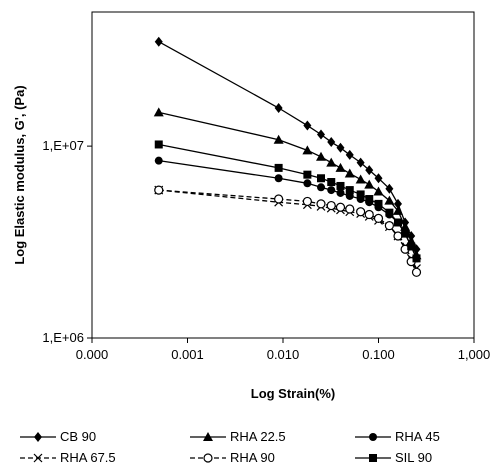 The width and height of the screenshot is (496, 467). I want to click on legend-item: RHA 90, so click(232, 457).